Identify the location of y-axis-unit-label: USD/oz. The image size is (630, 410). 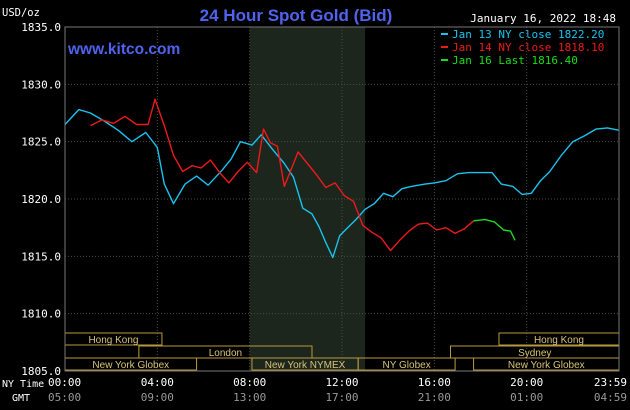
(21, 13).